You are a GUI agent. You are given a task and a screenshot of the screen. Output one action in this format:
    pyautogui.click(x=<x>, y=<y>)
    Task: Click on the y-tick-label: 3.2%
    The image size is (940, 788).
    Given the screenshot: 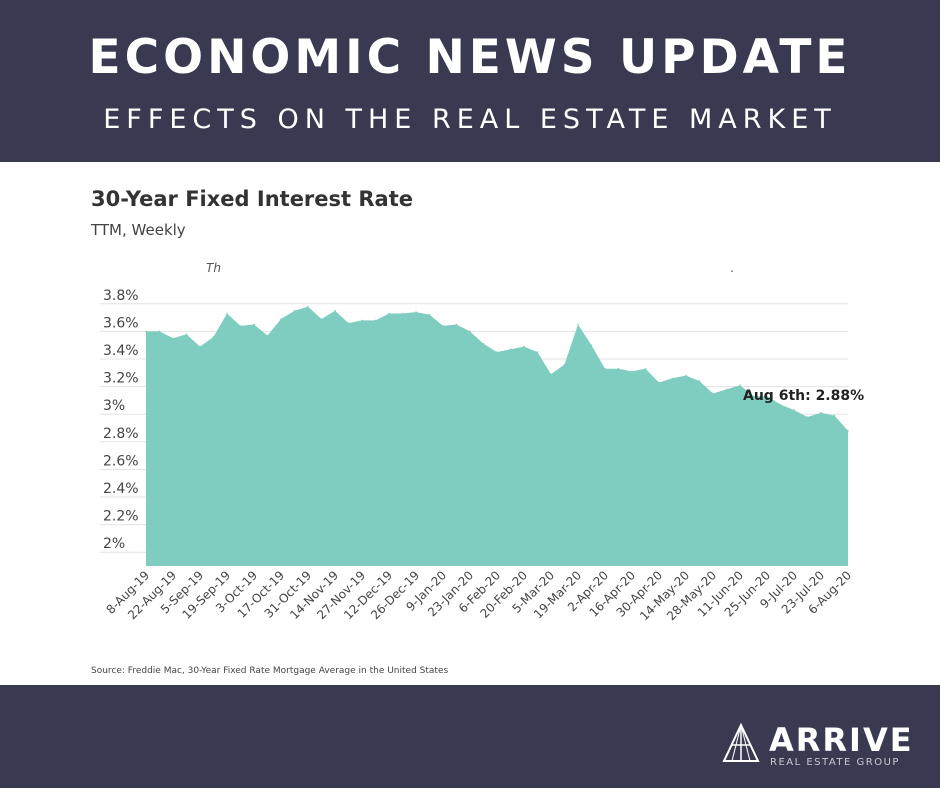 What is the action you would take?
    pyautogui.click(x=121, y=379)
    